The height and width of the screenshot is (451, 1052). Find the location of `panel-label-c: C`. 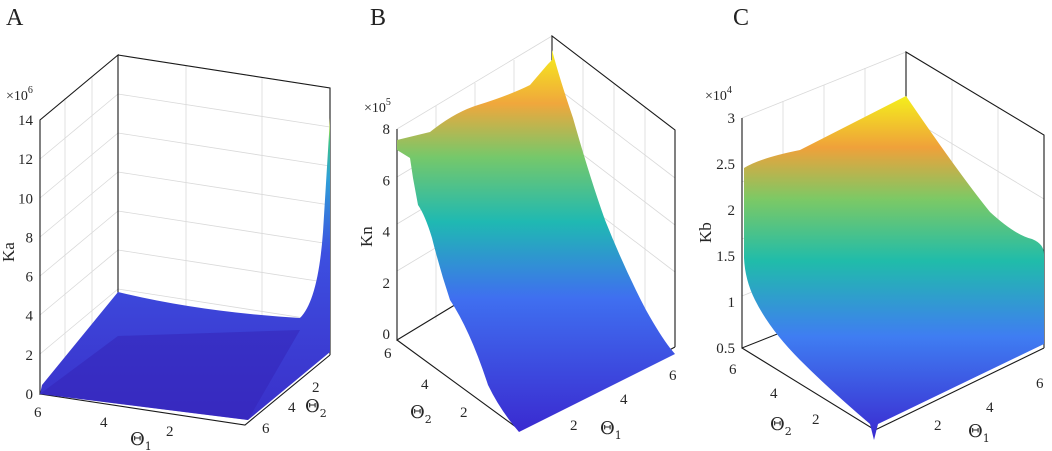

panel-label-c: C is located at coordinates (741, 18).